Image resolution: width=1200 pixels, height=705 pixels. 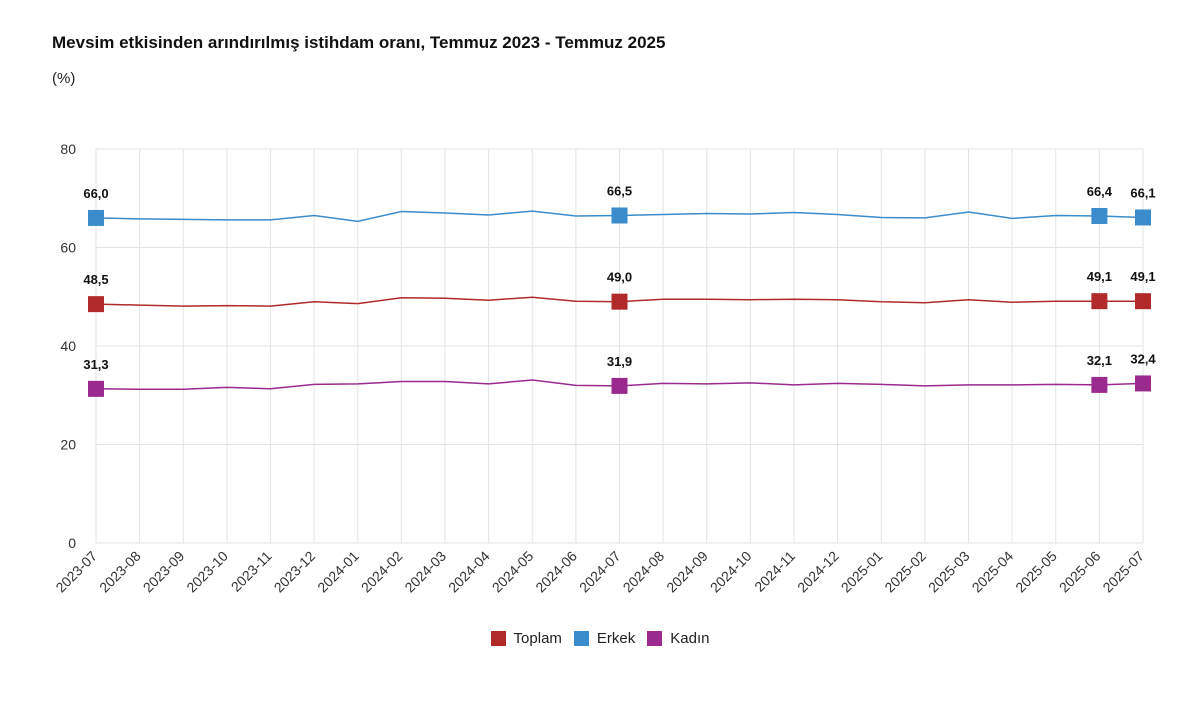 I want to click on y-tick-label: 80, so click(x=68, y=149).